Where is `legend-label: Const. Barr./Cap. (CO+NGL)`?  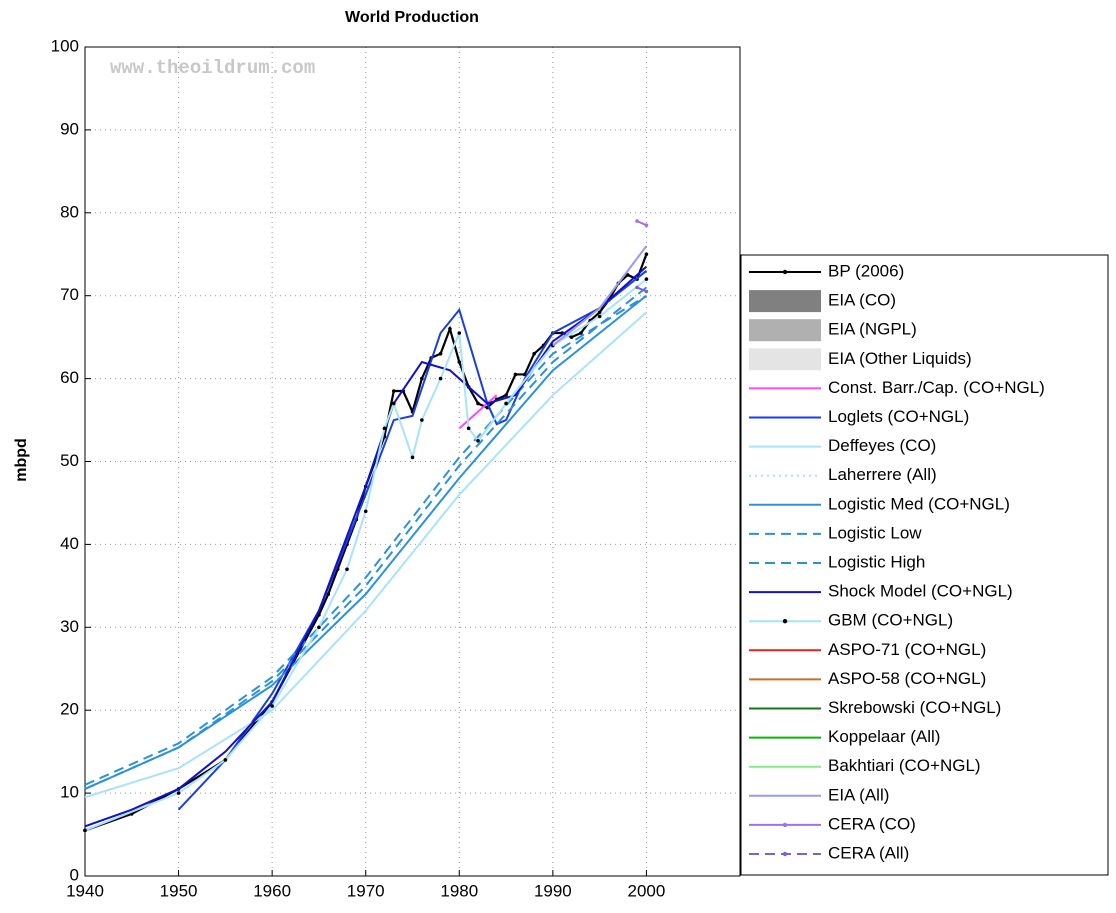
legend-label: Const. Barr./Cap. (CO+NGL) is located at coordinates (936, 387).